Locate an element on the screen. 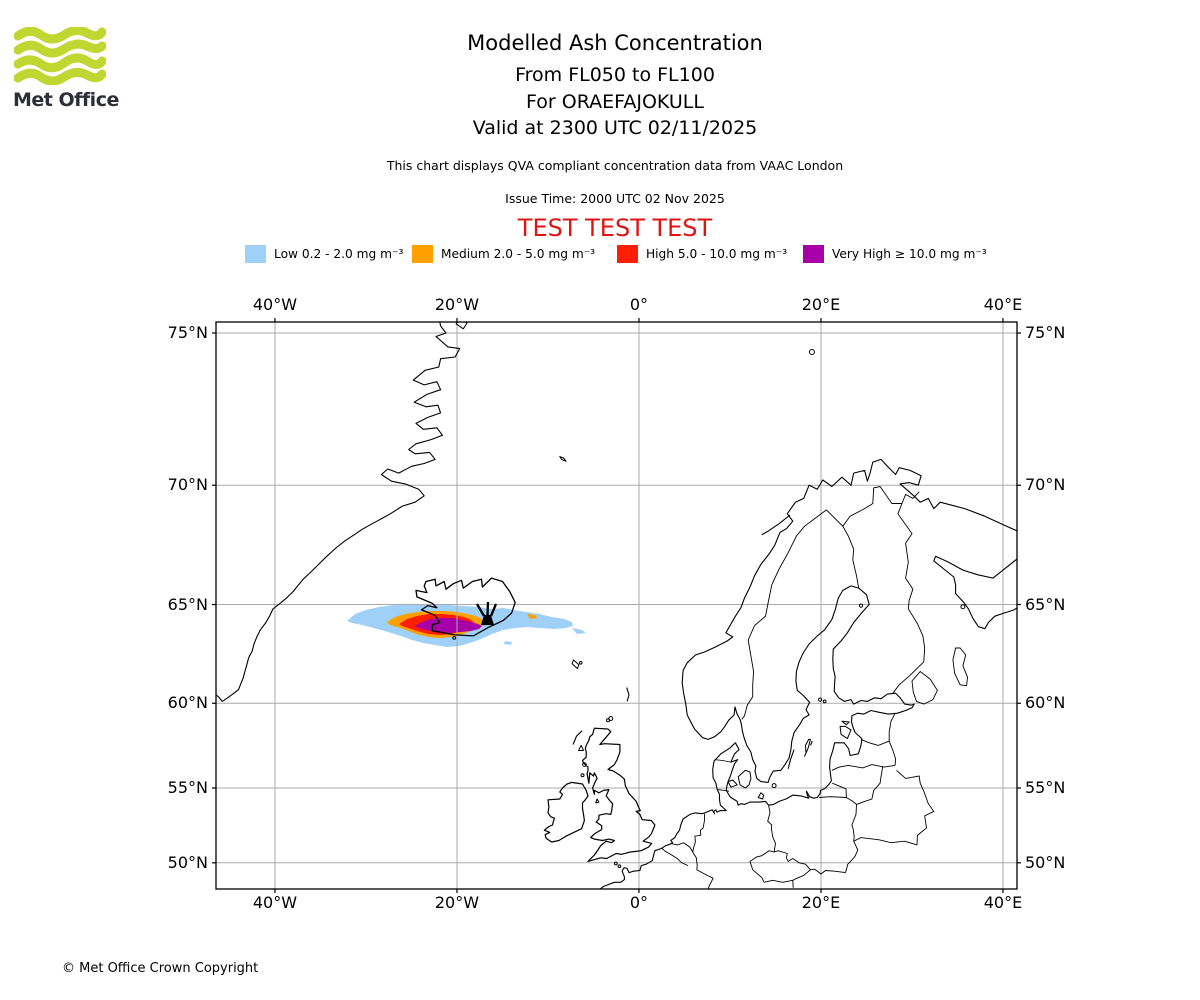 Image resolution: width=1200 pixels, height=1000 pixels. issue-time: Issue Time: 2000 UTC 02 Nov 2025 is located at coordinates (615, 198).